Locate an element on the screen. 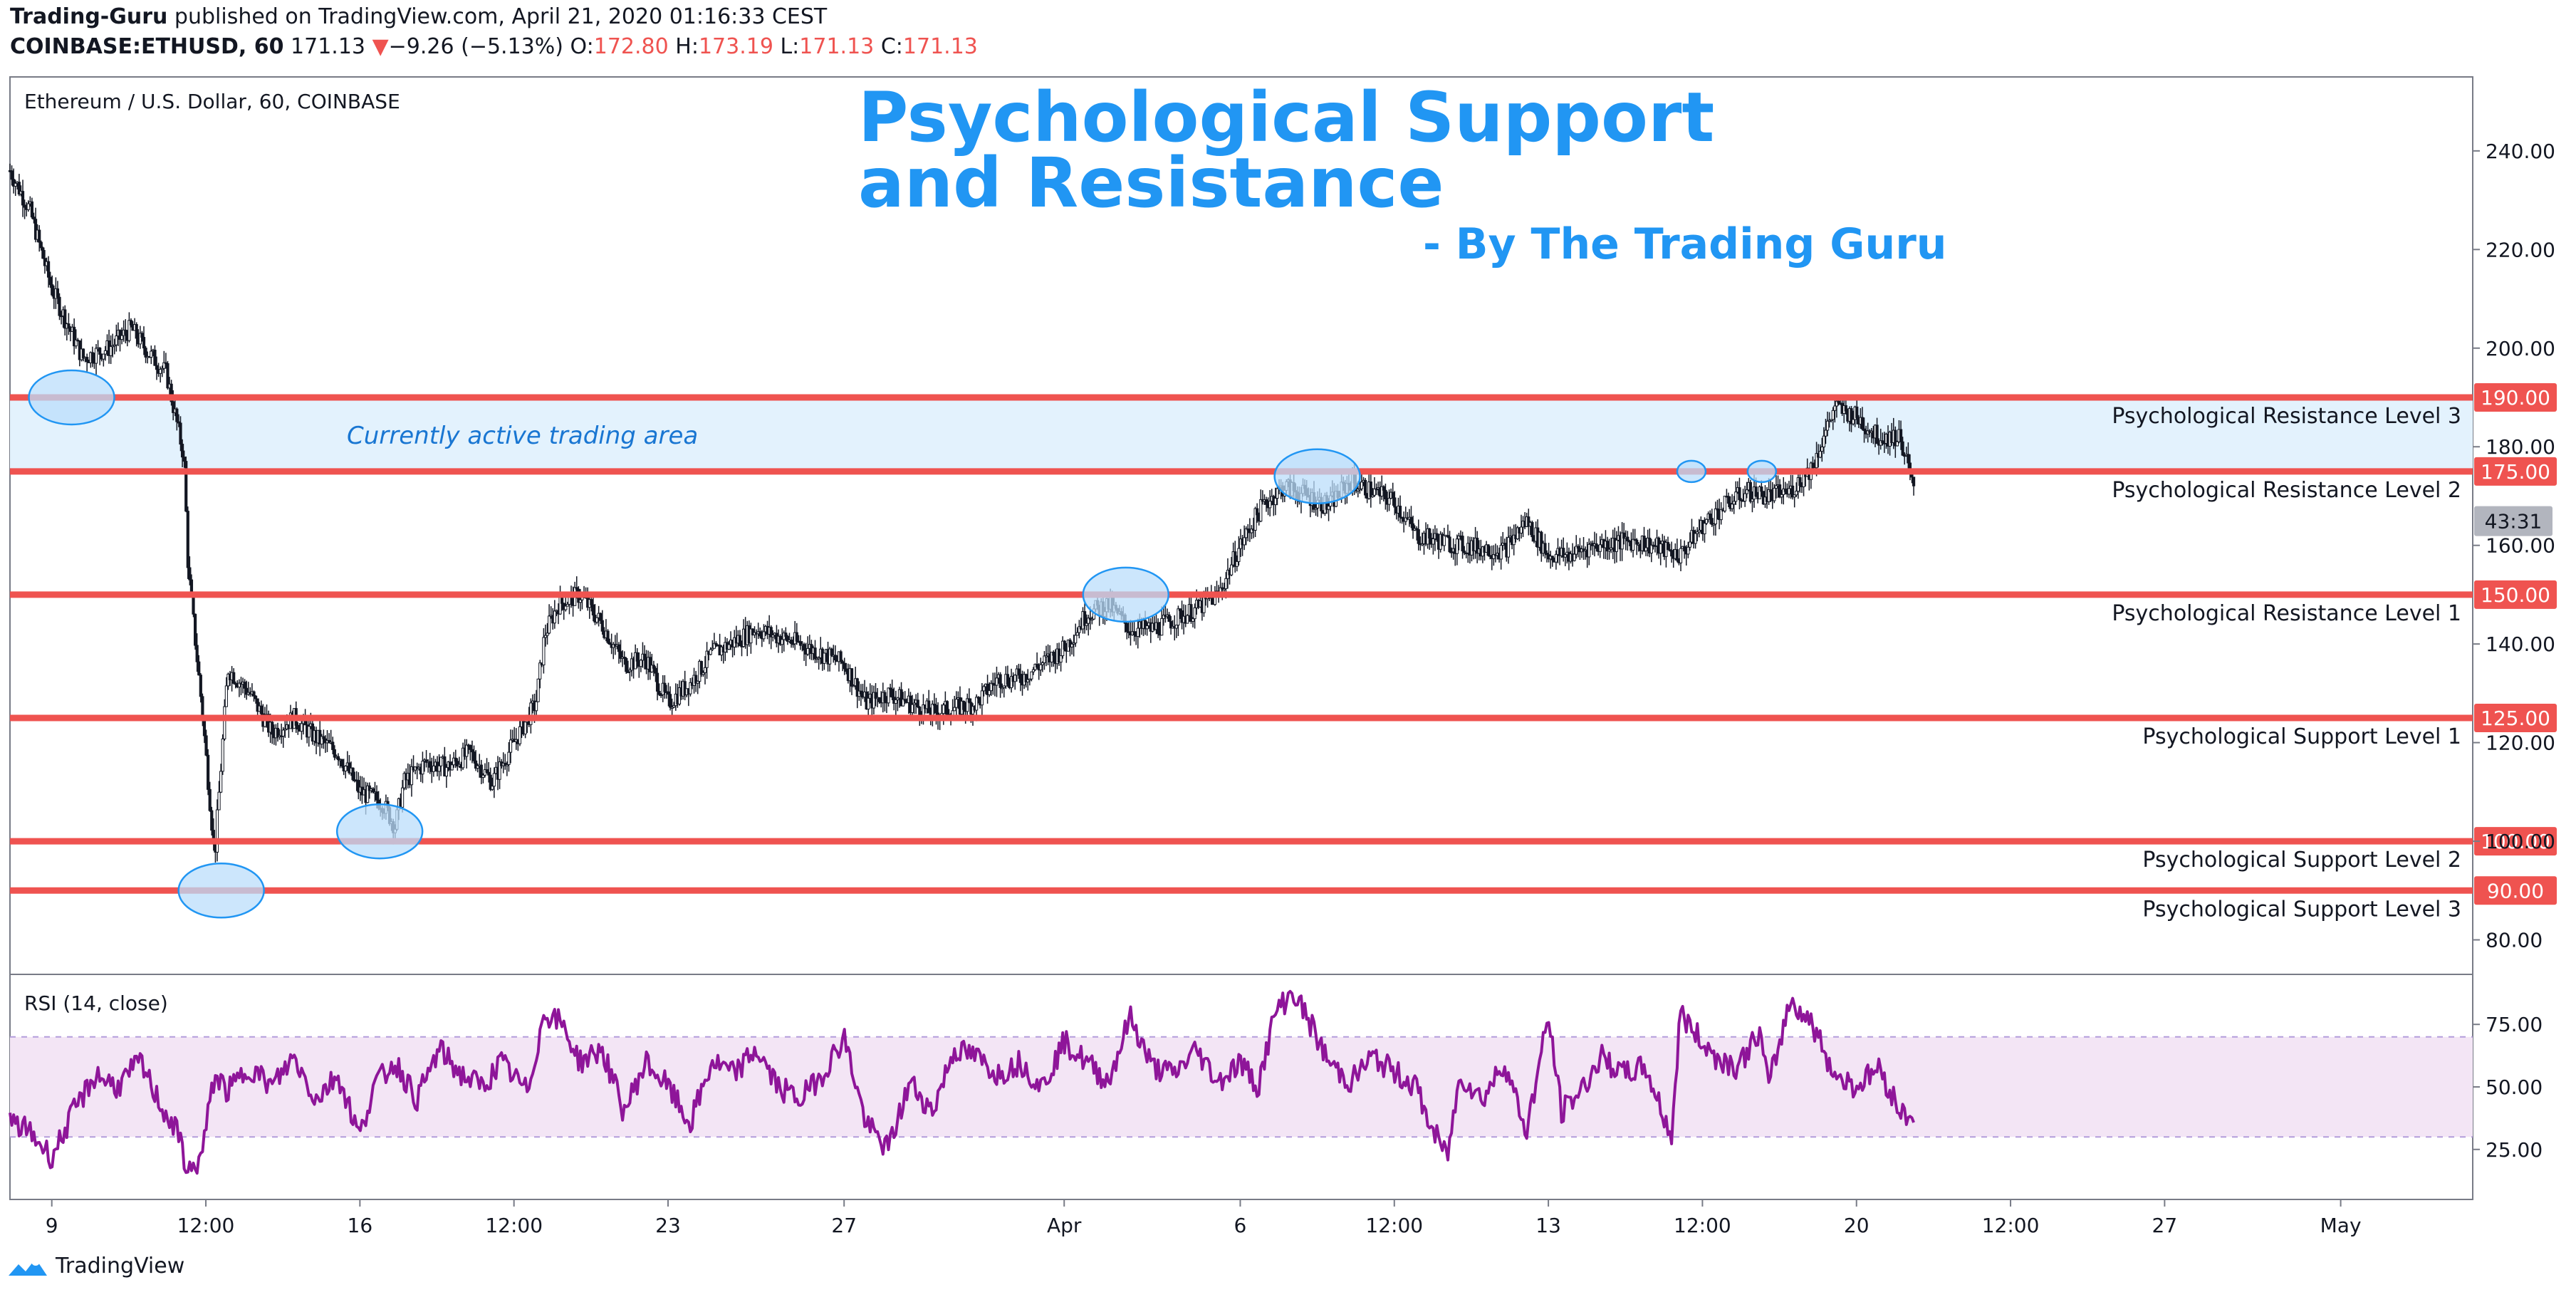  price-tick-label: 160.00 is located at coordinates (2520, 546).